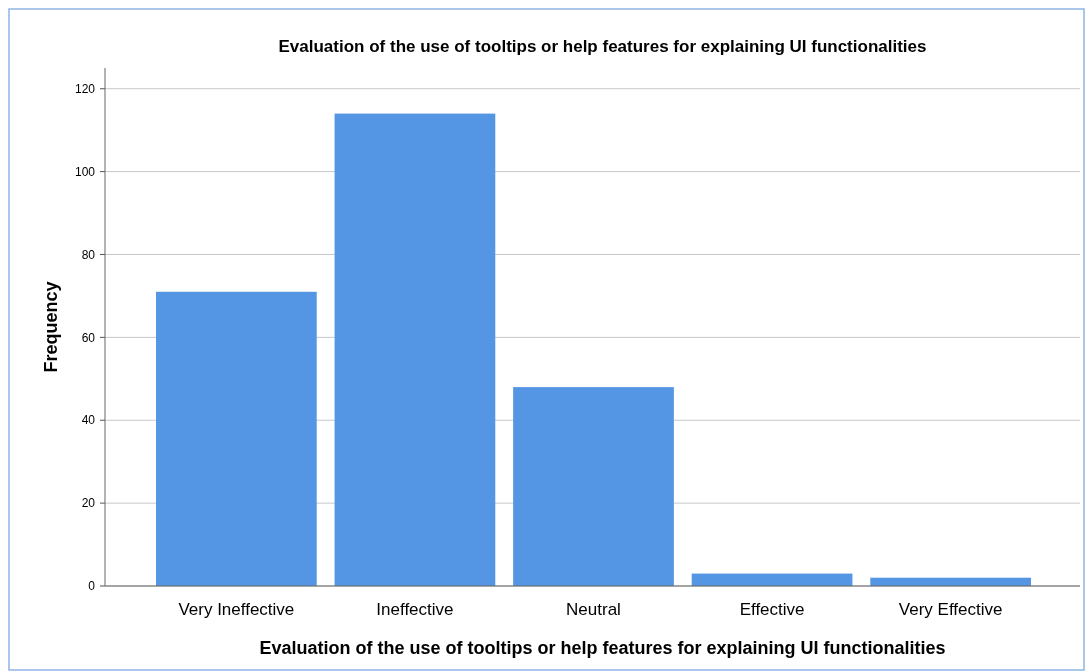 The width and height of the screenshot is (1085, 671). What do you see at coordinates (88, 420) in the screenshot?
I see `y-tick-label: 40` at bounding box center [88, 420].